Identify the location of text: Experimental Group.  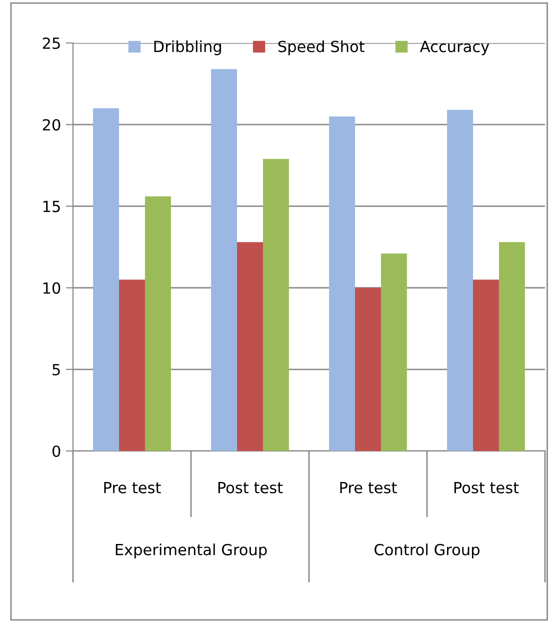
(191, 551).